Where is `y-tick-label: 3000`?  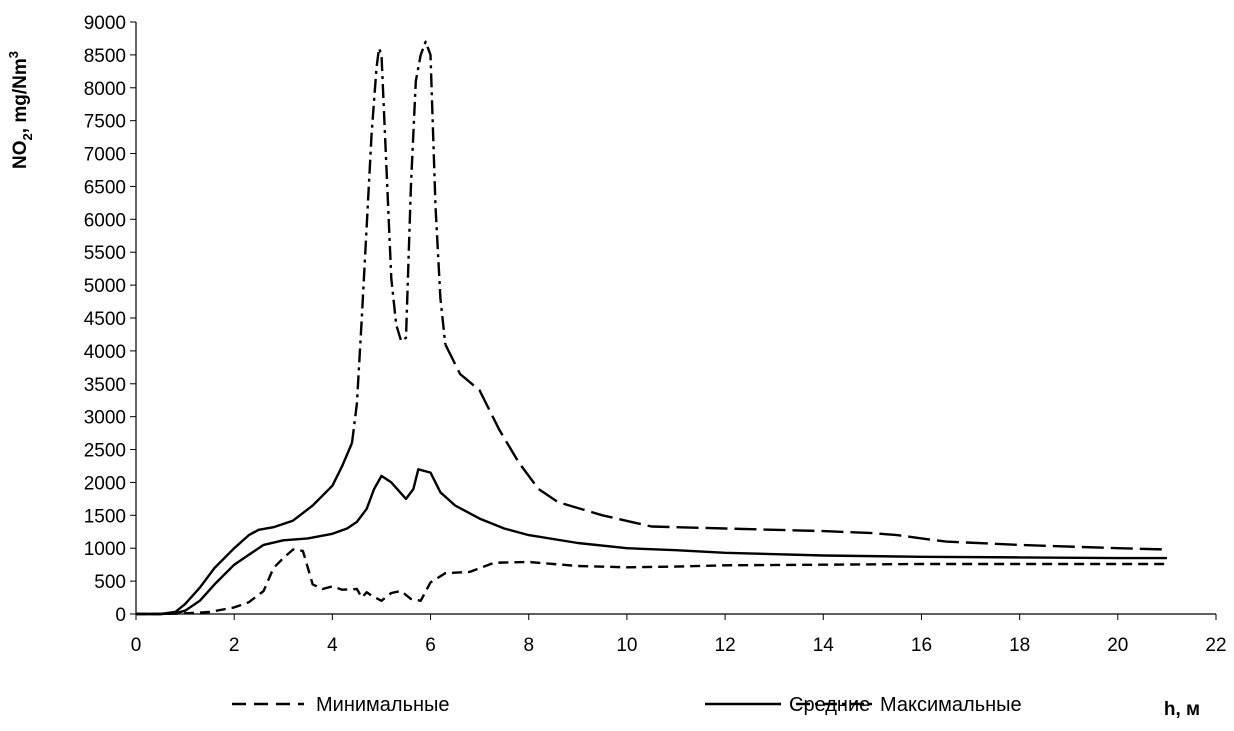 y-tick-label: 3000 is located at coordinates (105, 418).